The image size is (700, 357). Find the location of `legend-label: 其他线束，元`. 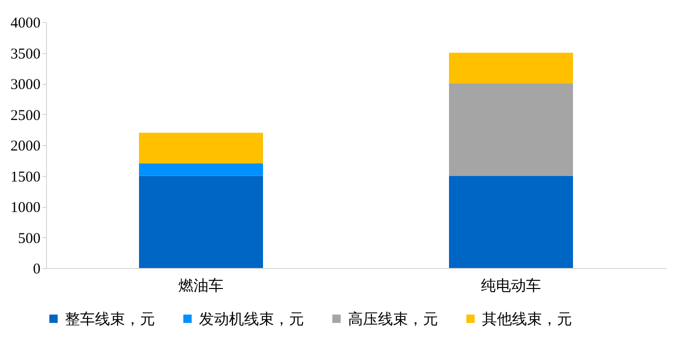

legend-label: 其他线束，元 is located at coordinates (527, 319).